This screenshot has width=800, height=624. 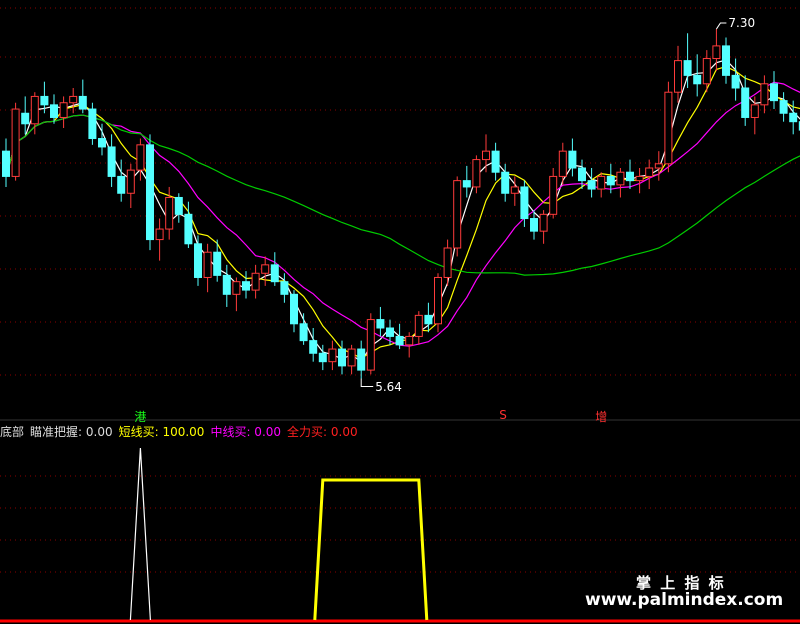 I want to click on indicator-spike, so click(x=140, y=534).